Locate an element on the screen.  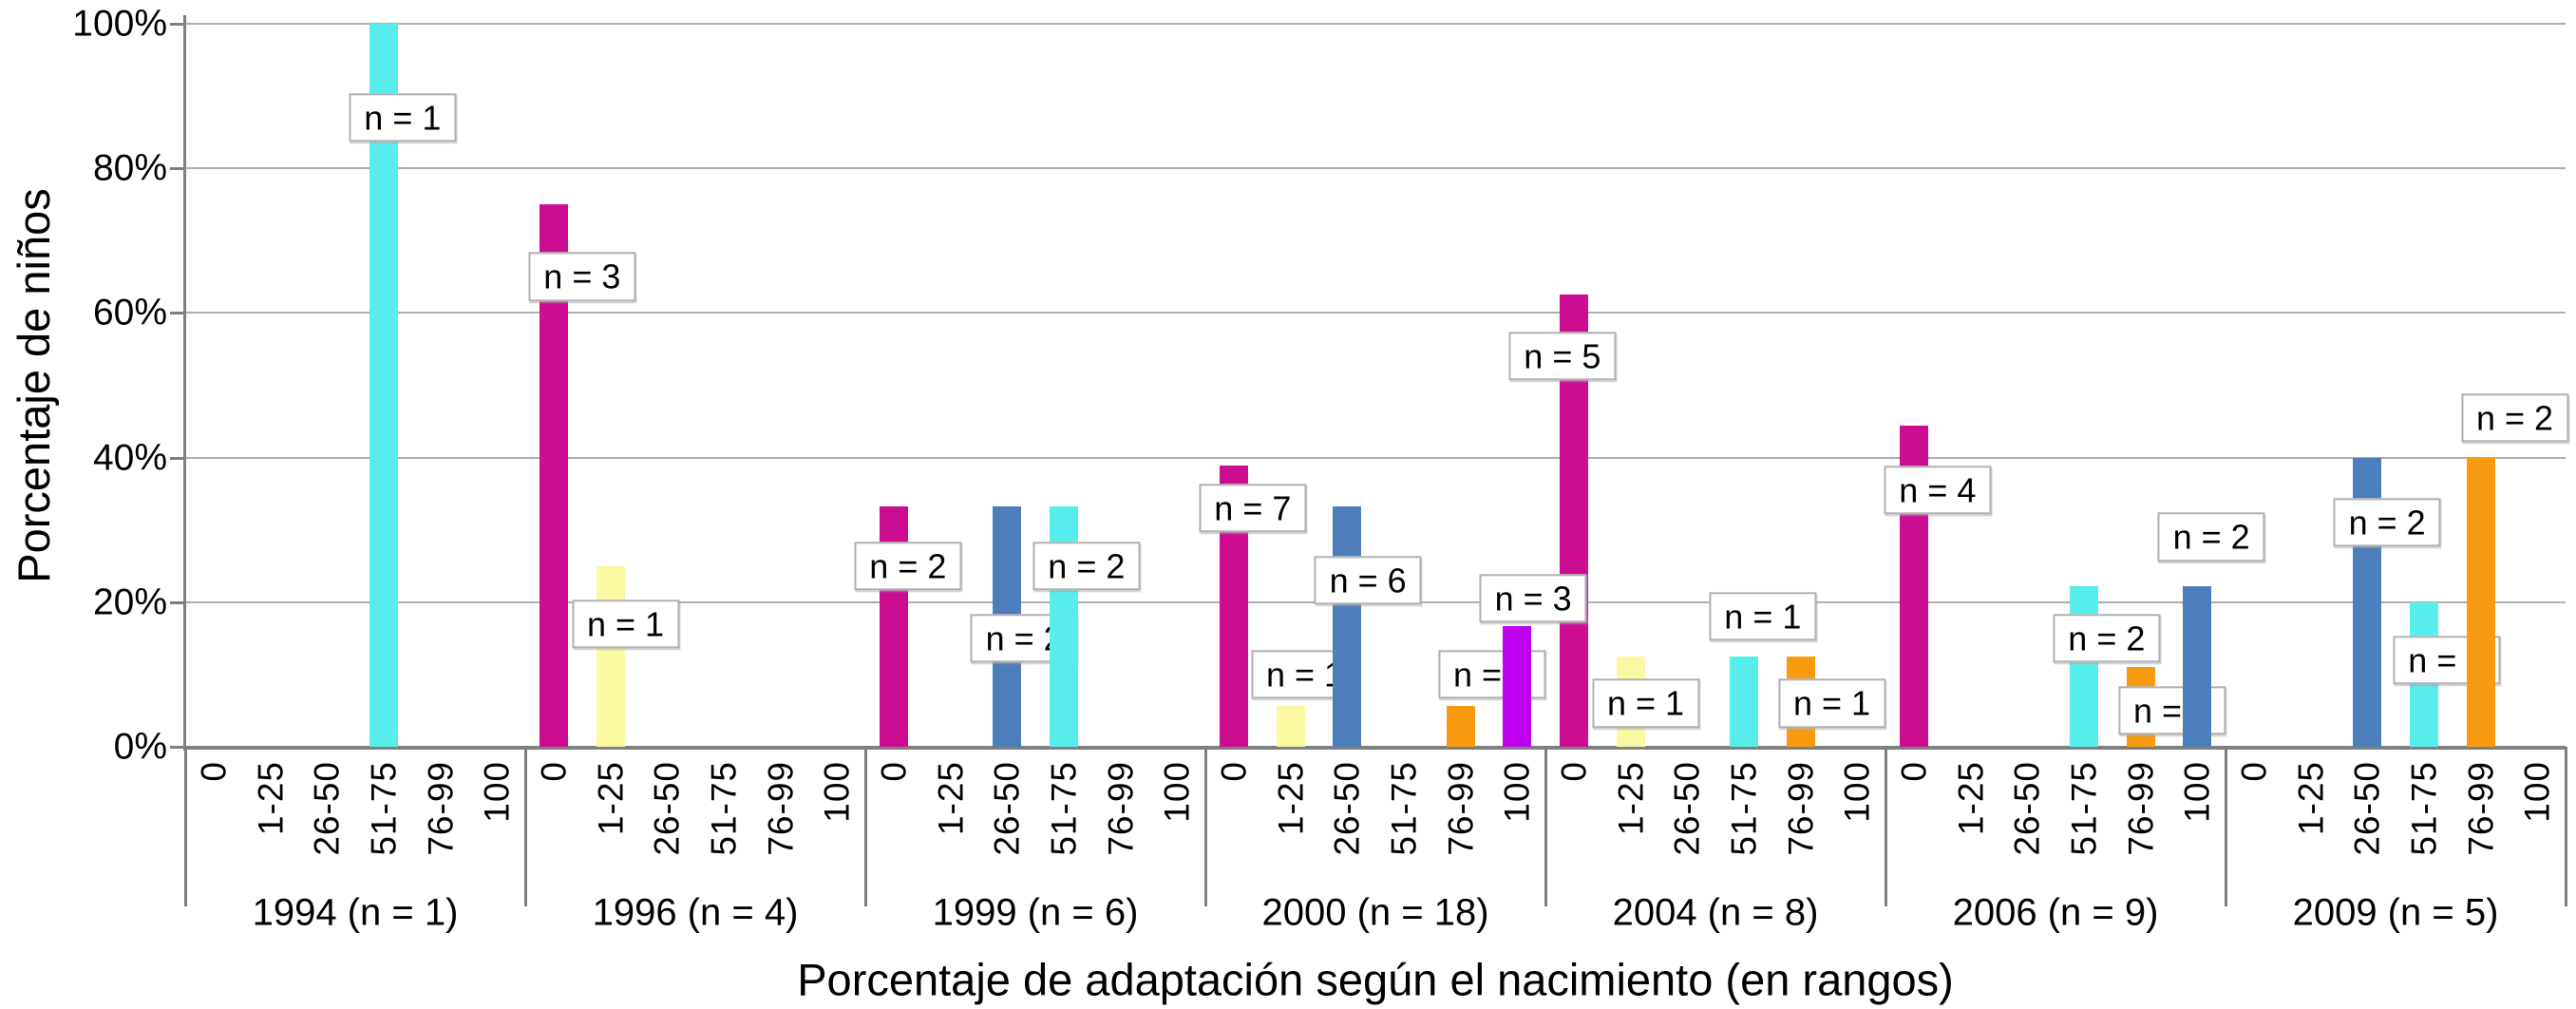
y-tick-label: 60% is located at coordinates (129, 313).